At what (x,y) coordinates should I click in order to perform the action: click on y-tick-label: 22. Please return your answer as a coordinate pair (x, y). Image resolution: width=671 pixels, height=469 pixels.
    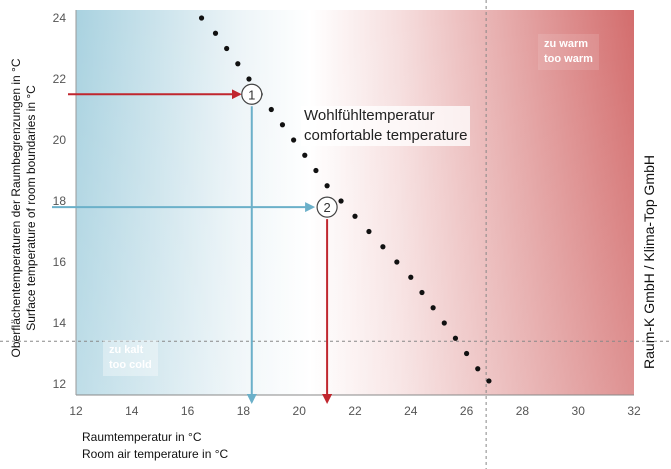
    Looking at the image, I should click on (60, 79).